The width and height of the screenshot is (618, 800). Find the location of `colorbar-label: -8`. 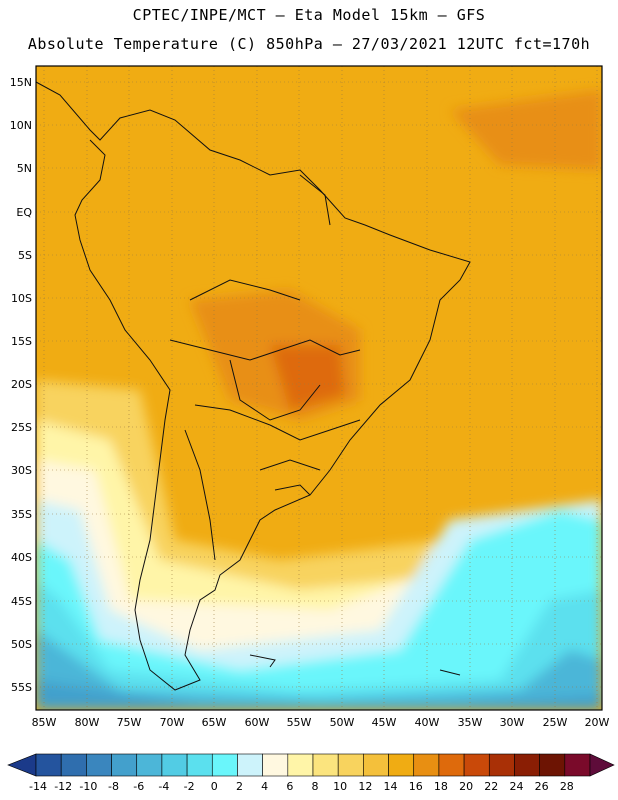

colorbar-label: -8 is located at coordinates (113, 786).